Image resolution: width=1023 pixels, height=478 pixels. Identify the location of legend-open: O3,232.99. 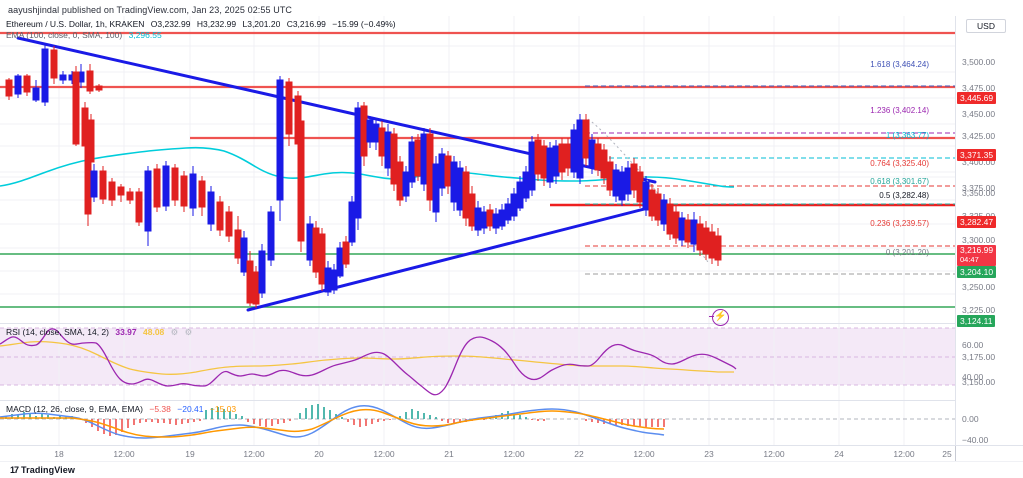
(170, 24).